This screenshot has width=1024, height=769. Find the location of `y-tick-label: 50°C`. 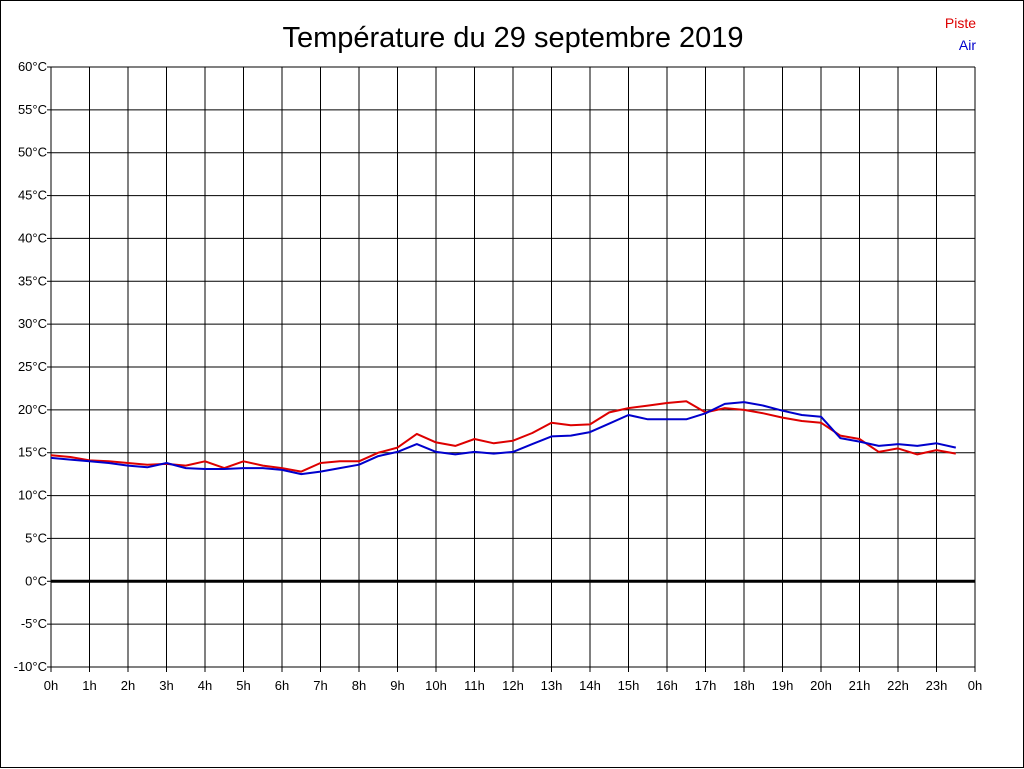

y-tick-label: 50°C is located at coordinates (32, 152).